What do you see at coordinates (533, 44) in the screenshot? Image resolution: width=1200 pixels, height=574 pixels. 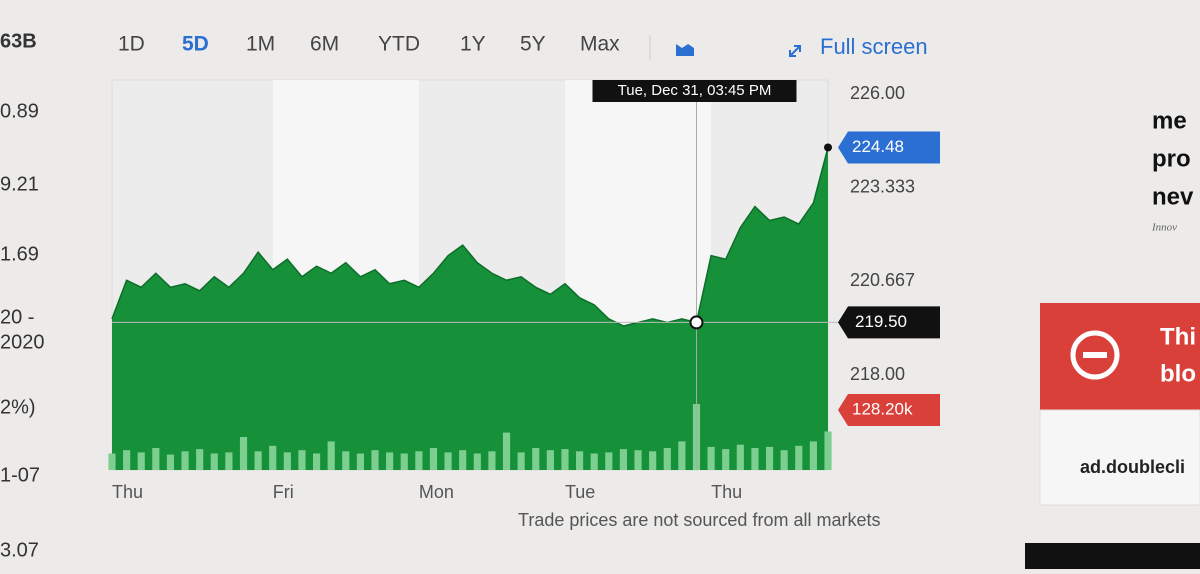 I see `range-button: 5Y` at bounding box center [533, 44].